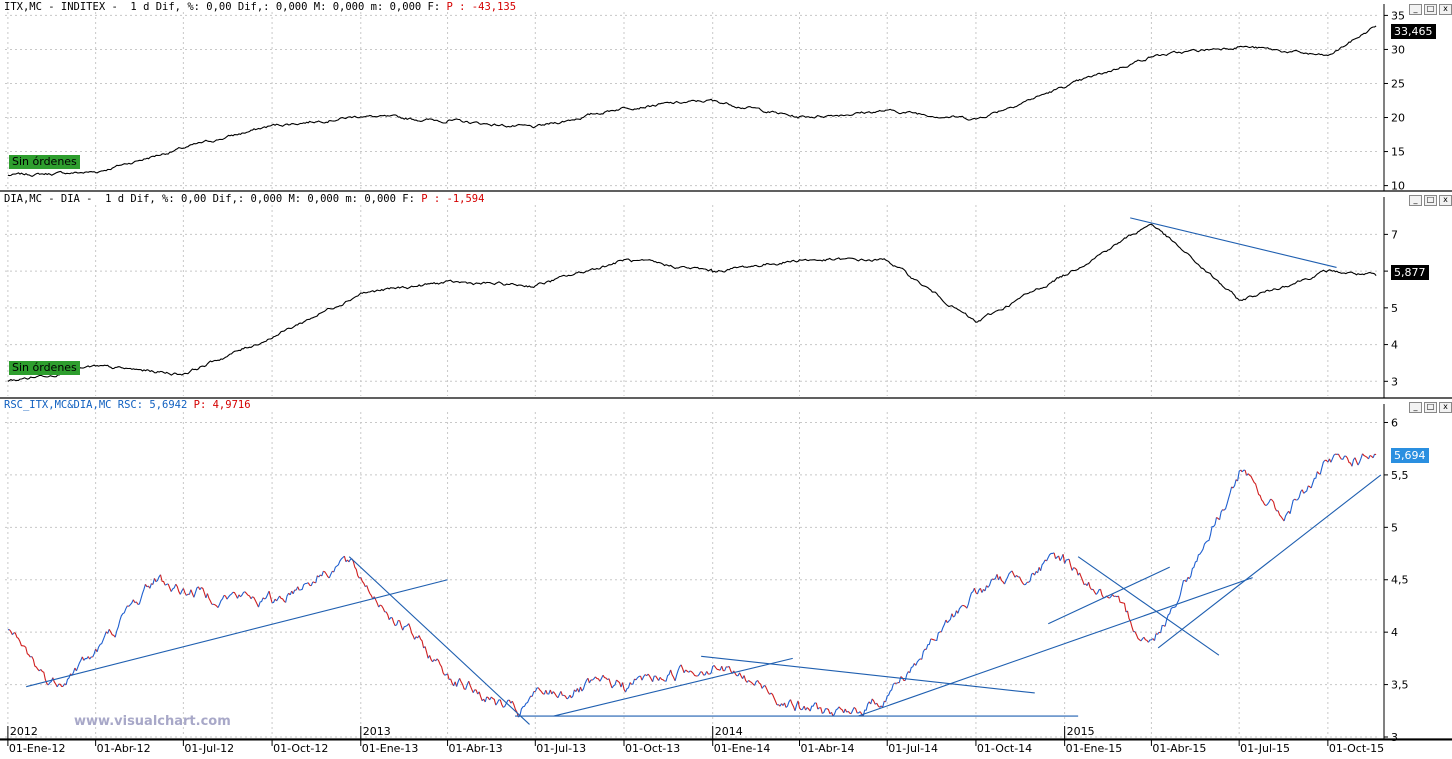 This screenshot has height=759, width=1452. Describe the element at coordinates (449, 199) in the screenshot. I see `dia-header-p: P : -1,594` at that location.